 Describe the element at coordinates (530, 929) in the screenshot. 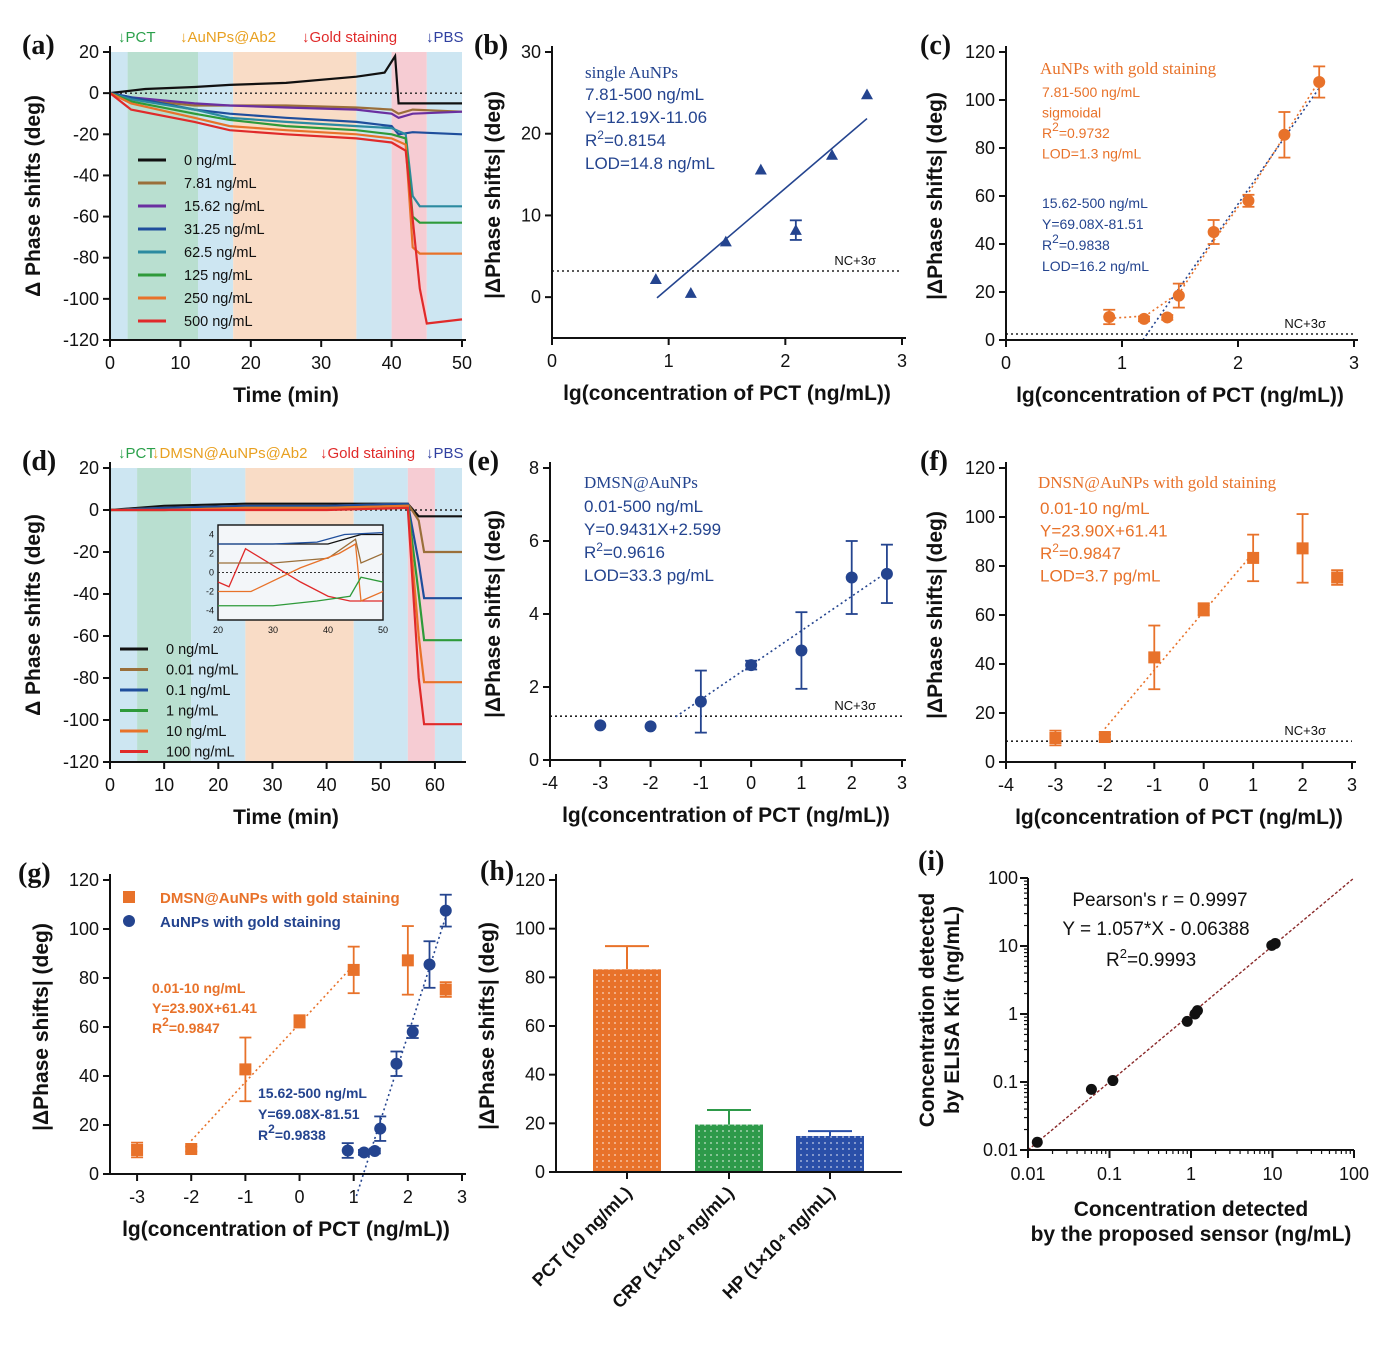

I see `y-tick-label: 100` at that location.